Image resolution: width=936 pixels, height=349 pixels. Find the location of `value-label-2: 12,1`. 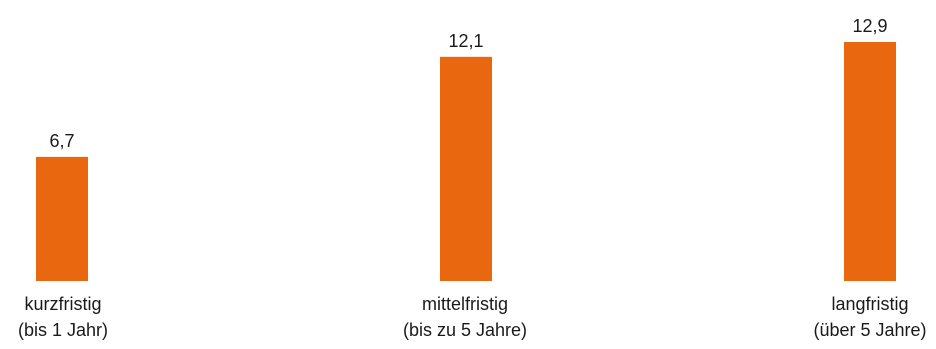

value-label-2: 12,1 is located at coordinates (465, 41).